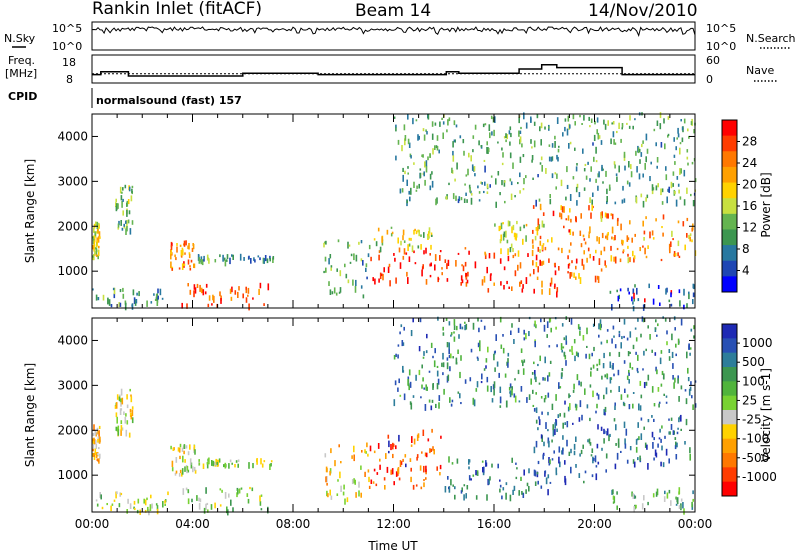  I want to click on freq-label: Freq., so click(21, 60).